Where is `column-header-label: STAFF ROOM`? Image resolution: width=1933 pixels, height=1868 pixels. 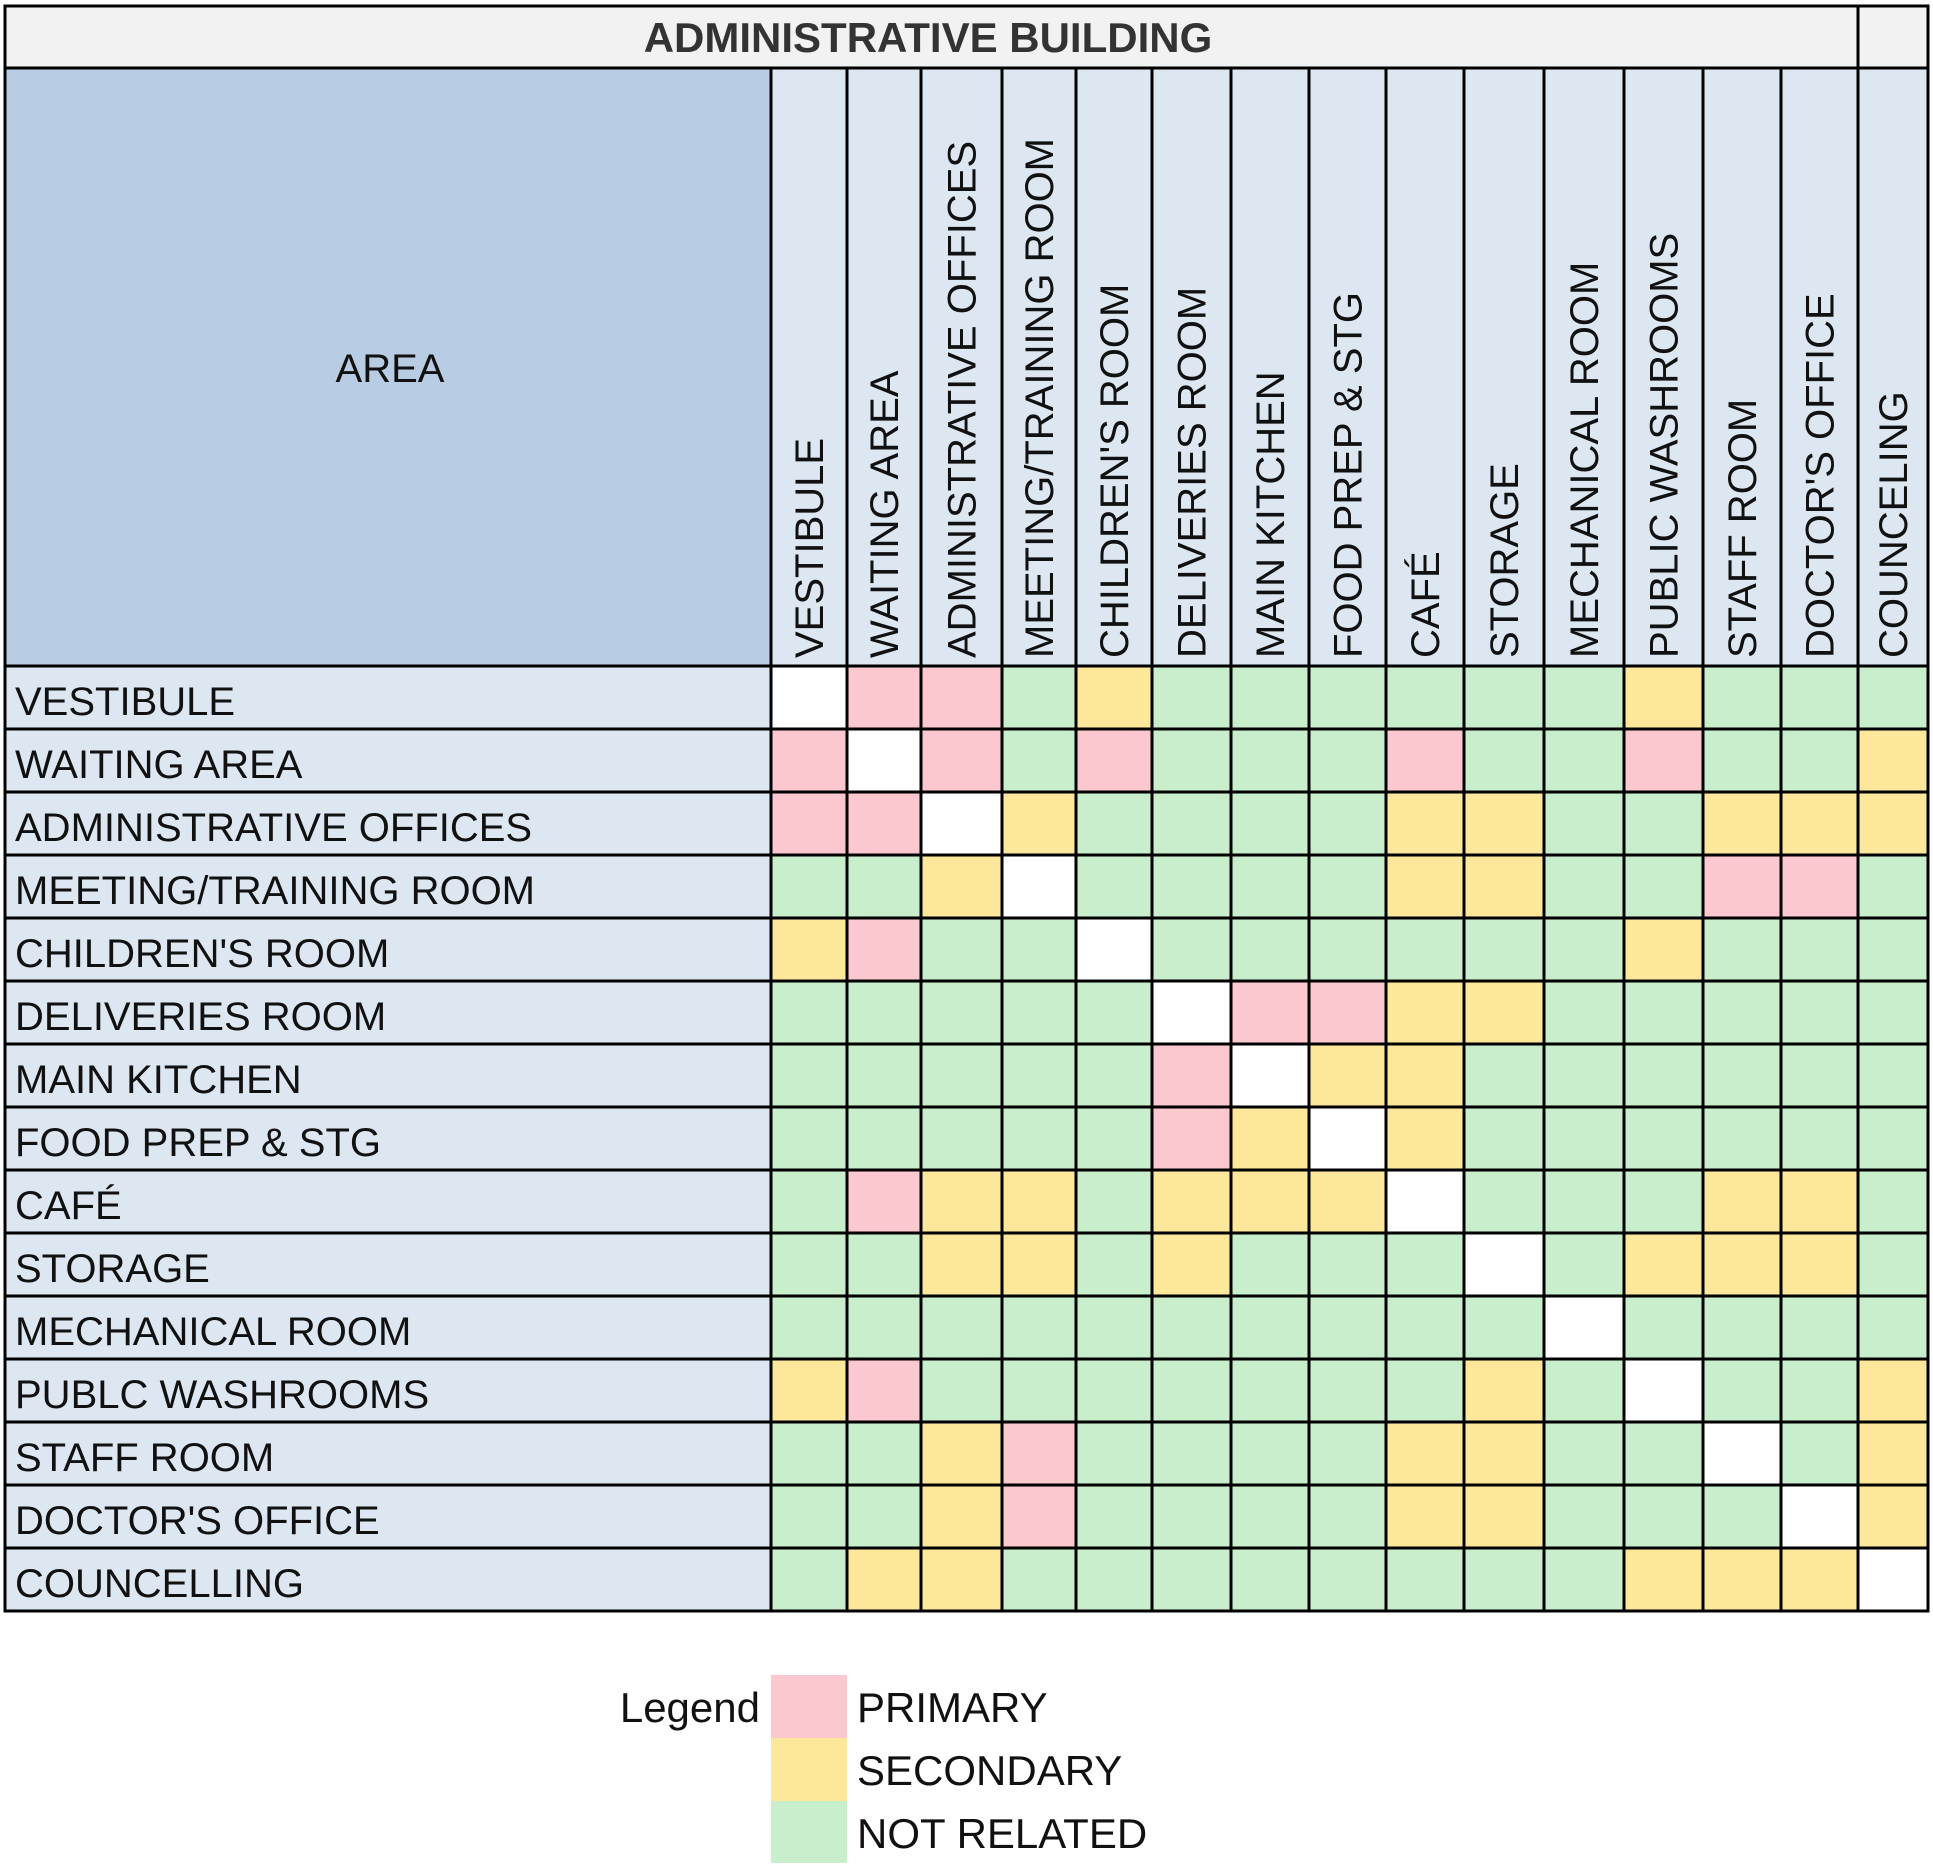 column-header-label: STAFF ROOM is located at coordinates (1743, 528).